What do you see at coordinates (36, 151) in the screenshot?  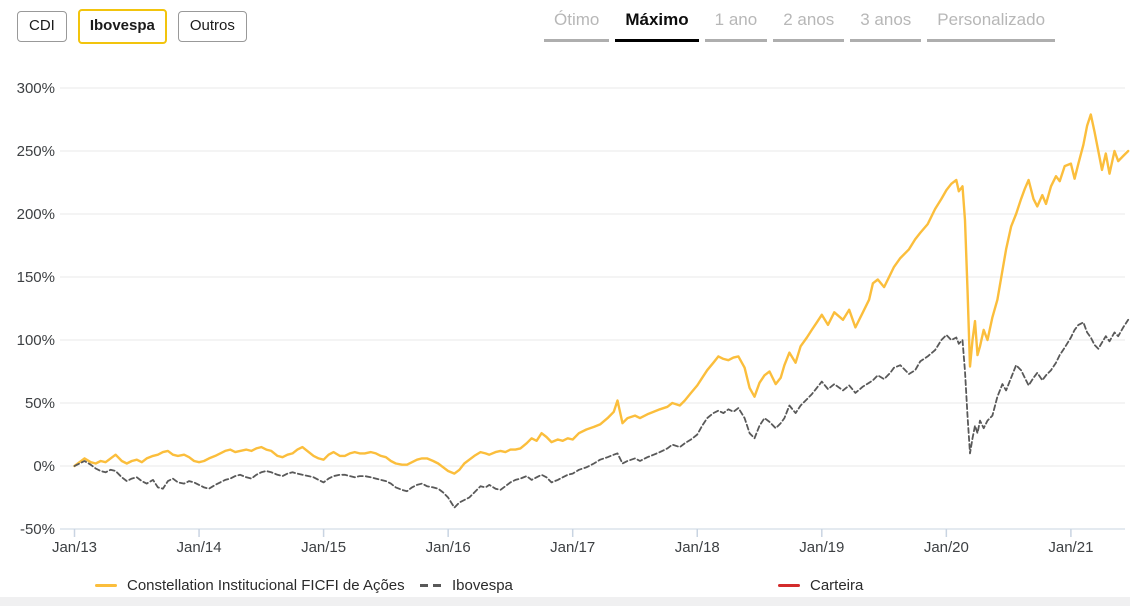 I see `svg-text: 250%` at bounding box center [36, 151].